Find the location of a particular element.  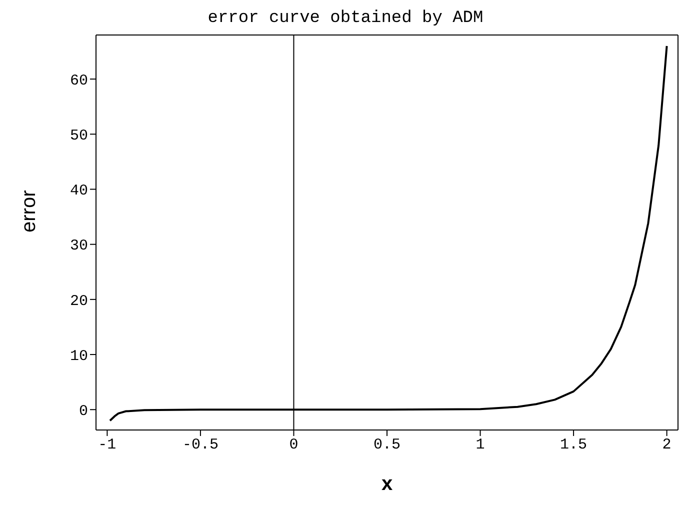

x-axis-title: x is located at coordinates (387, 484).